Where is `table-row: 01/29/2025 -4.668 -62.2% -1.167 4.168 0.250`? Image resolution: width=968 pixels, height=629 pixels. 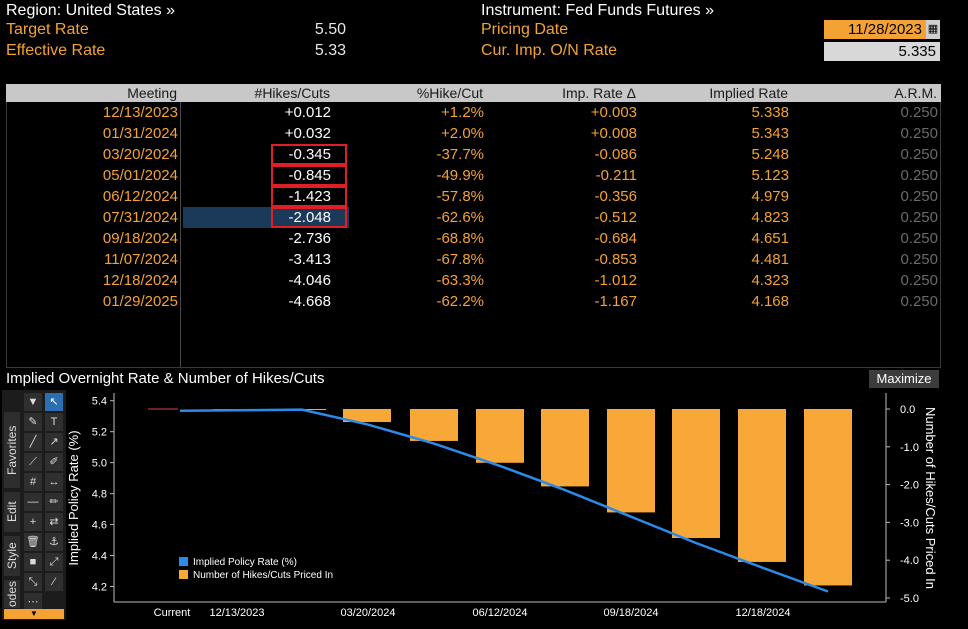
table-row: 01/29/2025 -4.668 -62.2% -1.167 4.168 0.250 is located at coordinates (473, 301).